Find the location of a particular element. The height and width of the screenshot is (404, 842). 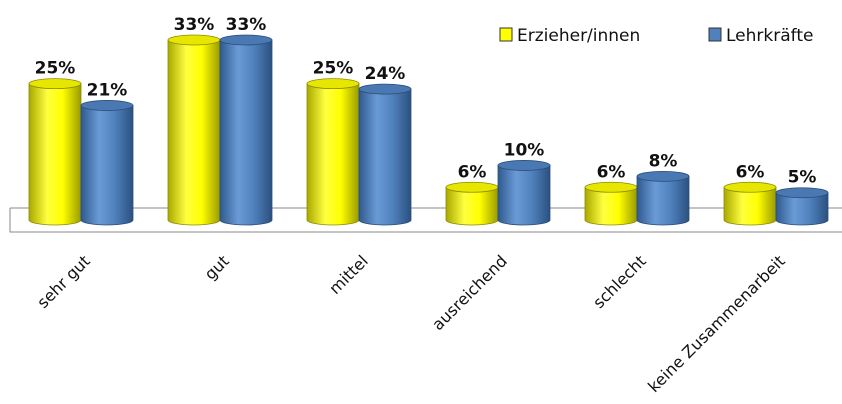

category-label: gut is located at coordinates (217, 267).